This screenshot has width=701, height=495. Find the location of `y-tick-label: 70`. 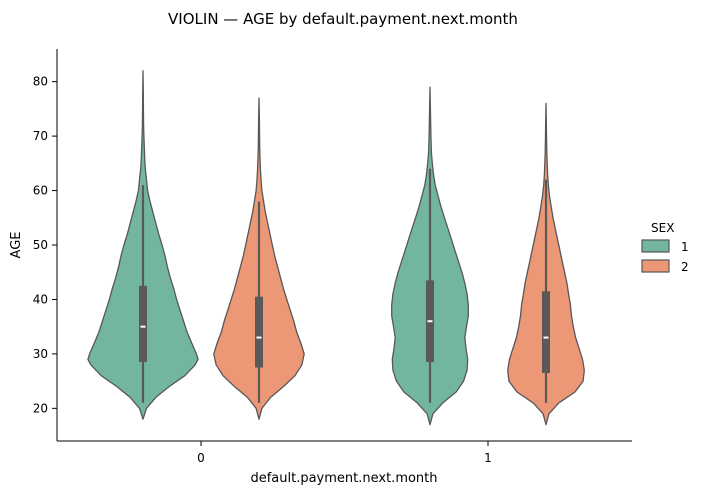

y-tick-label: 70 is located at coordinates (40, 136).